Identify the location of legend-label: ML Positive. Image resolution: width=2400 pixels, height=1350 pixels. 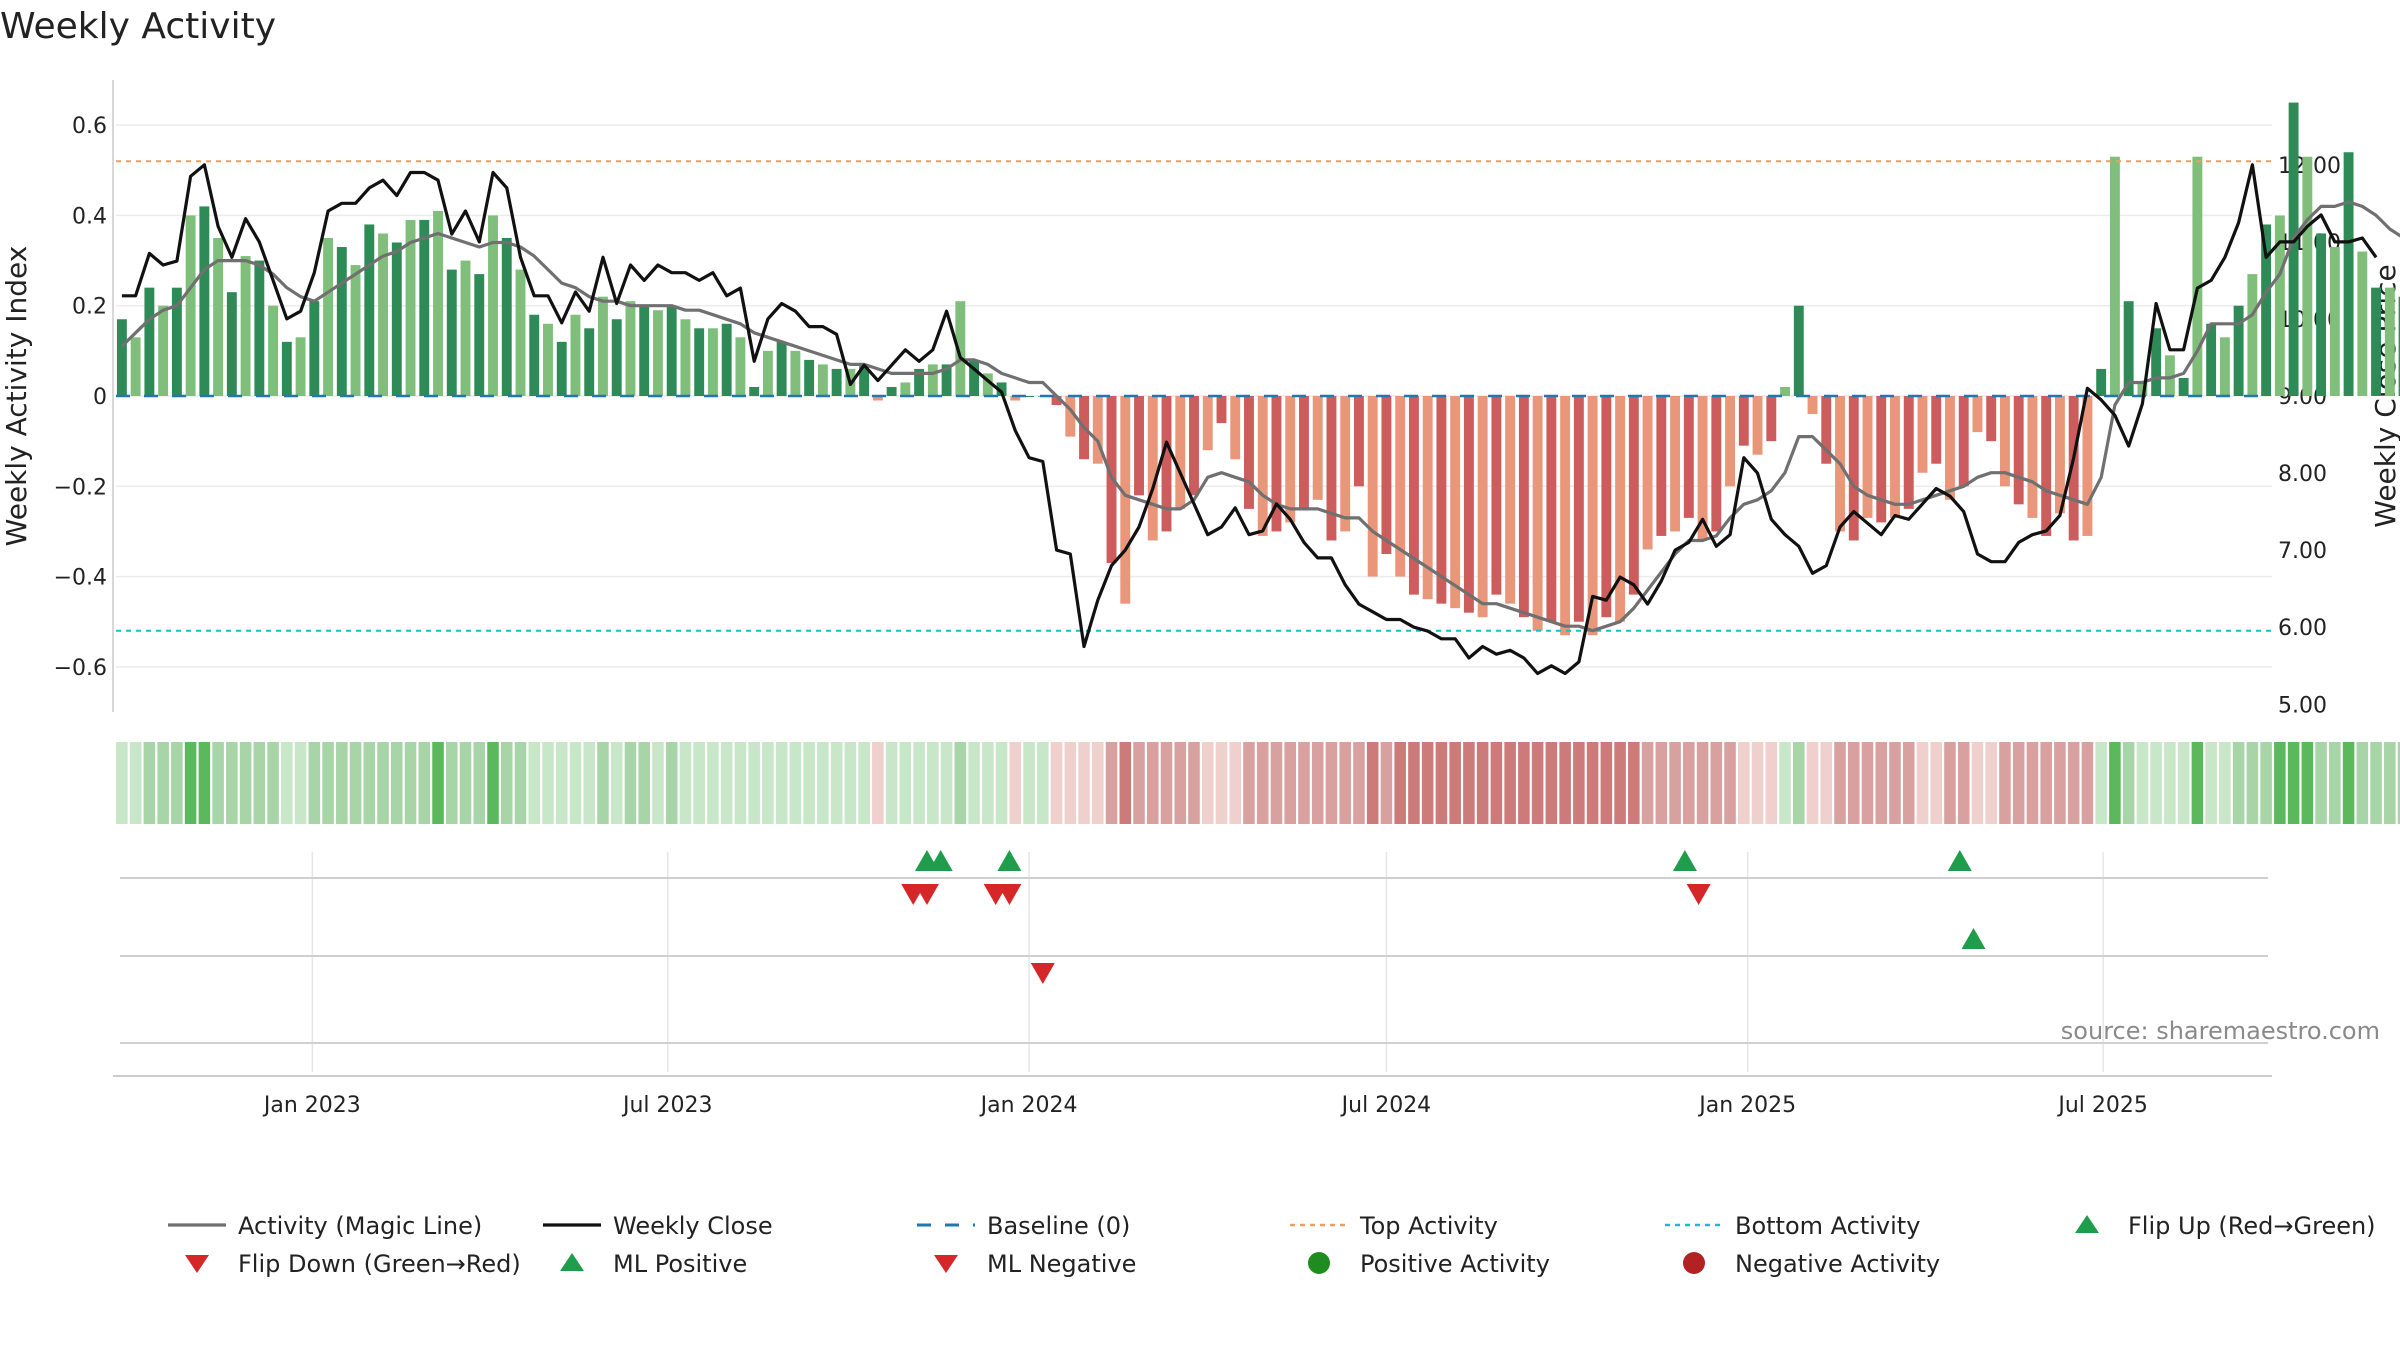
(680, 1264).